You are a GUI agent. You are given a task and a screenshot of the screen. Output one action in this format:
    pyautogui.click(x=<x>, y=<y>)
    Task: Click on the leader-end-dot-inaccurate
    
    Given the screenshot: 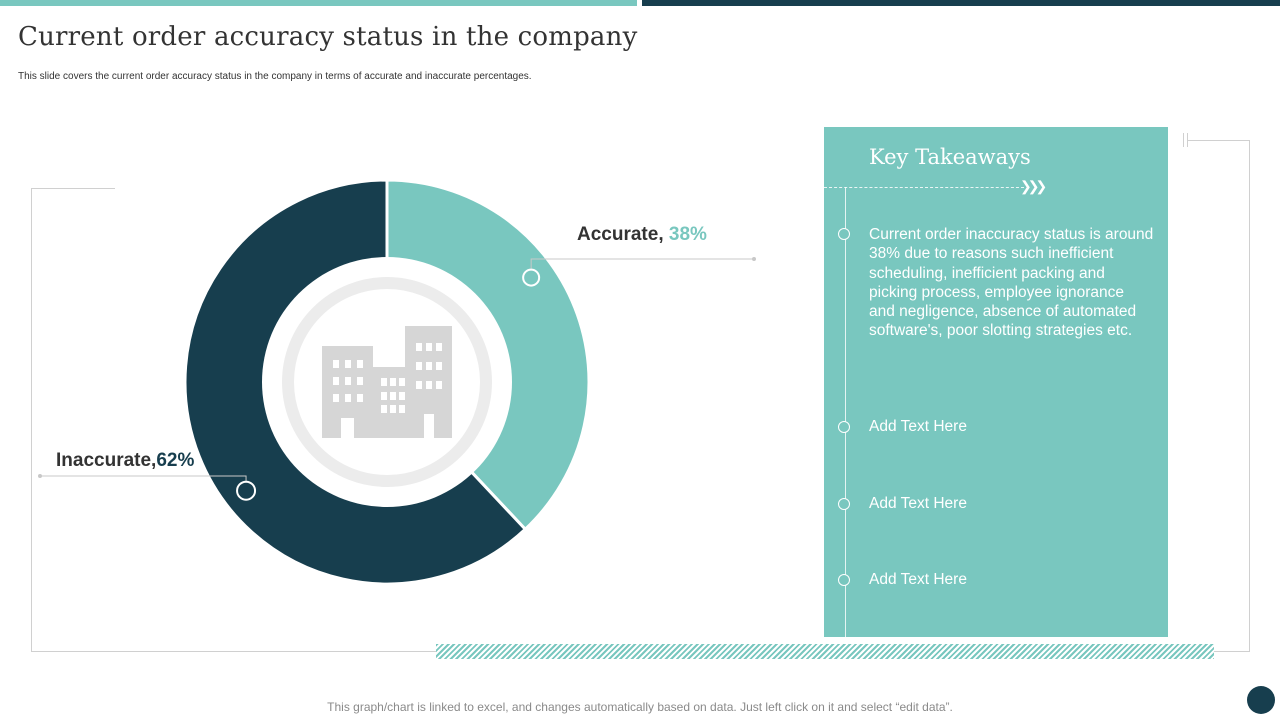 What is the action you would take?
    pyautogui.click(x=40, y=476)
    